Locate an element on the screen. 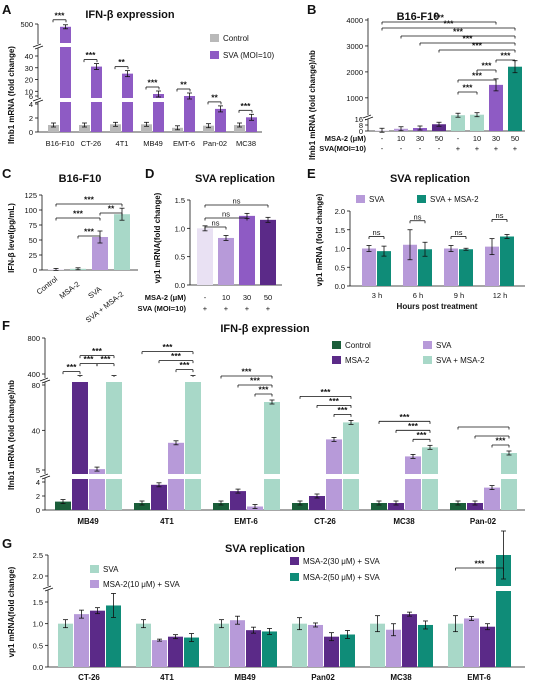 This screenshot has height=685, width=535. y-axis-tick-label: 1.5 is located at coordinates (38, 602).